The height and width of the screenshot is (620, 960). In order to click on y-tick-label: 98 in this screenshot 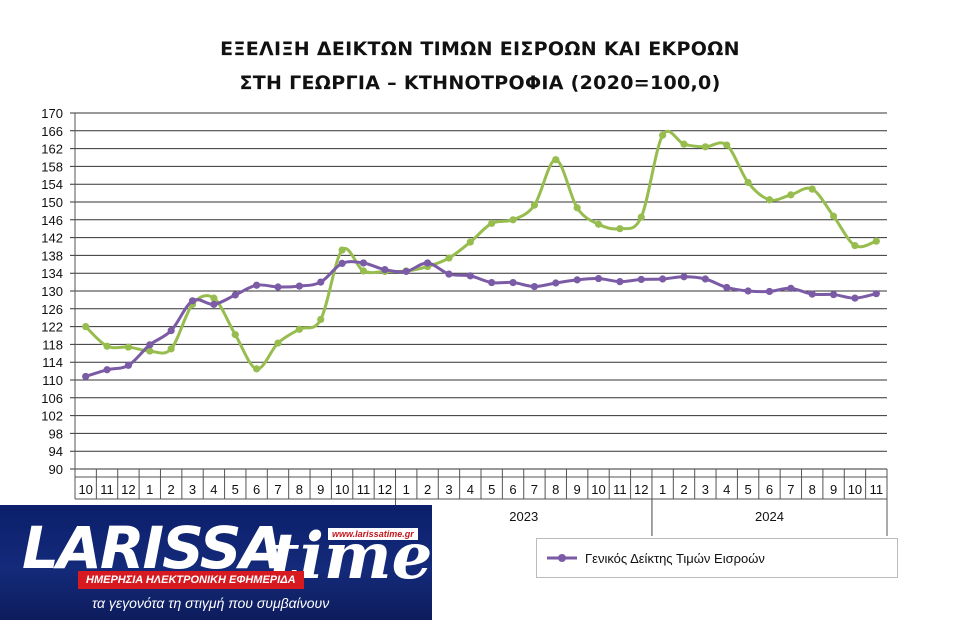, I will do `click(56, 433)`.